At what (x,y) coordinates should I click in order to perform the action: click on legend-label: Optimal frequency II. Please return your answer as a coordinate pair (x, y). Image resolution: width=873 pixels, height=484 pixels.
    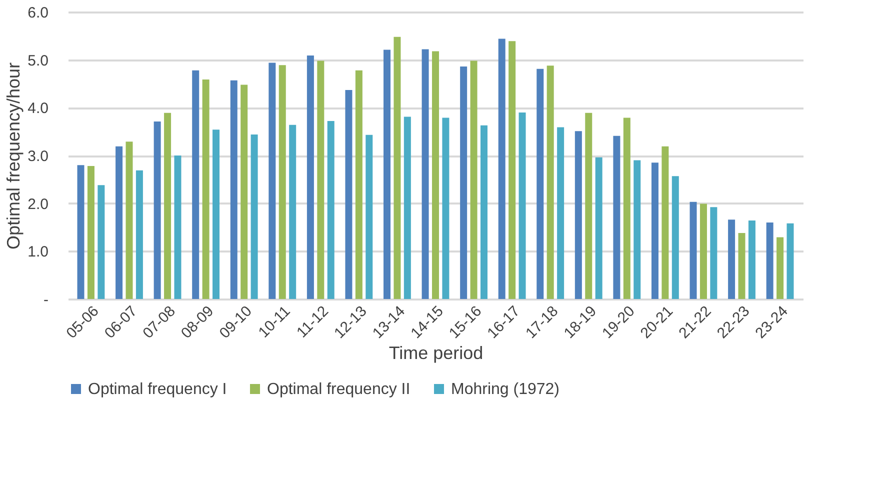
    Looking at the image, I should click on (338, 389).